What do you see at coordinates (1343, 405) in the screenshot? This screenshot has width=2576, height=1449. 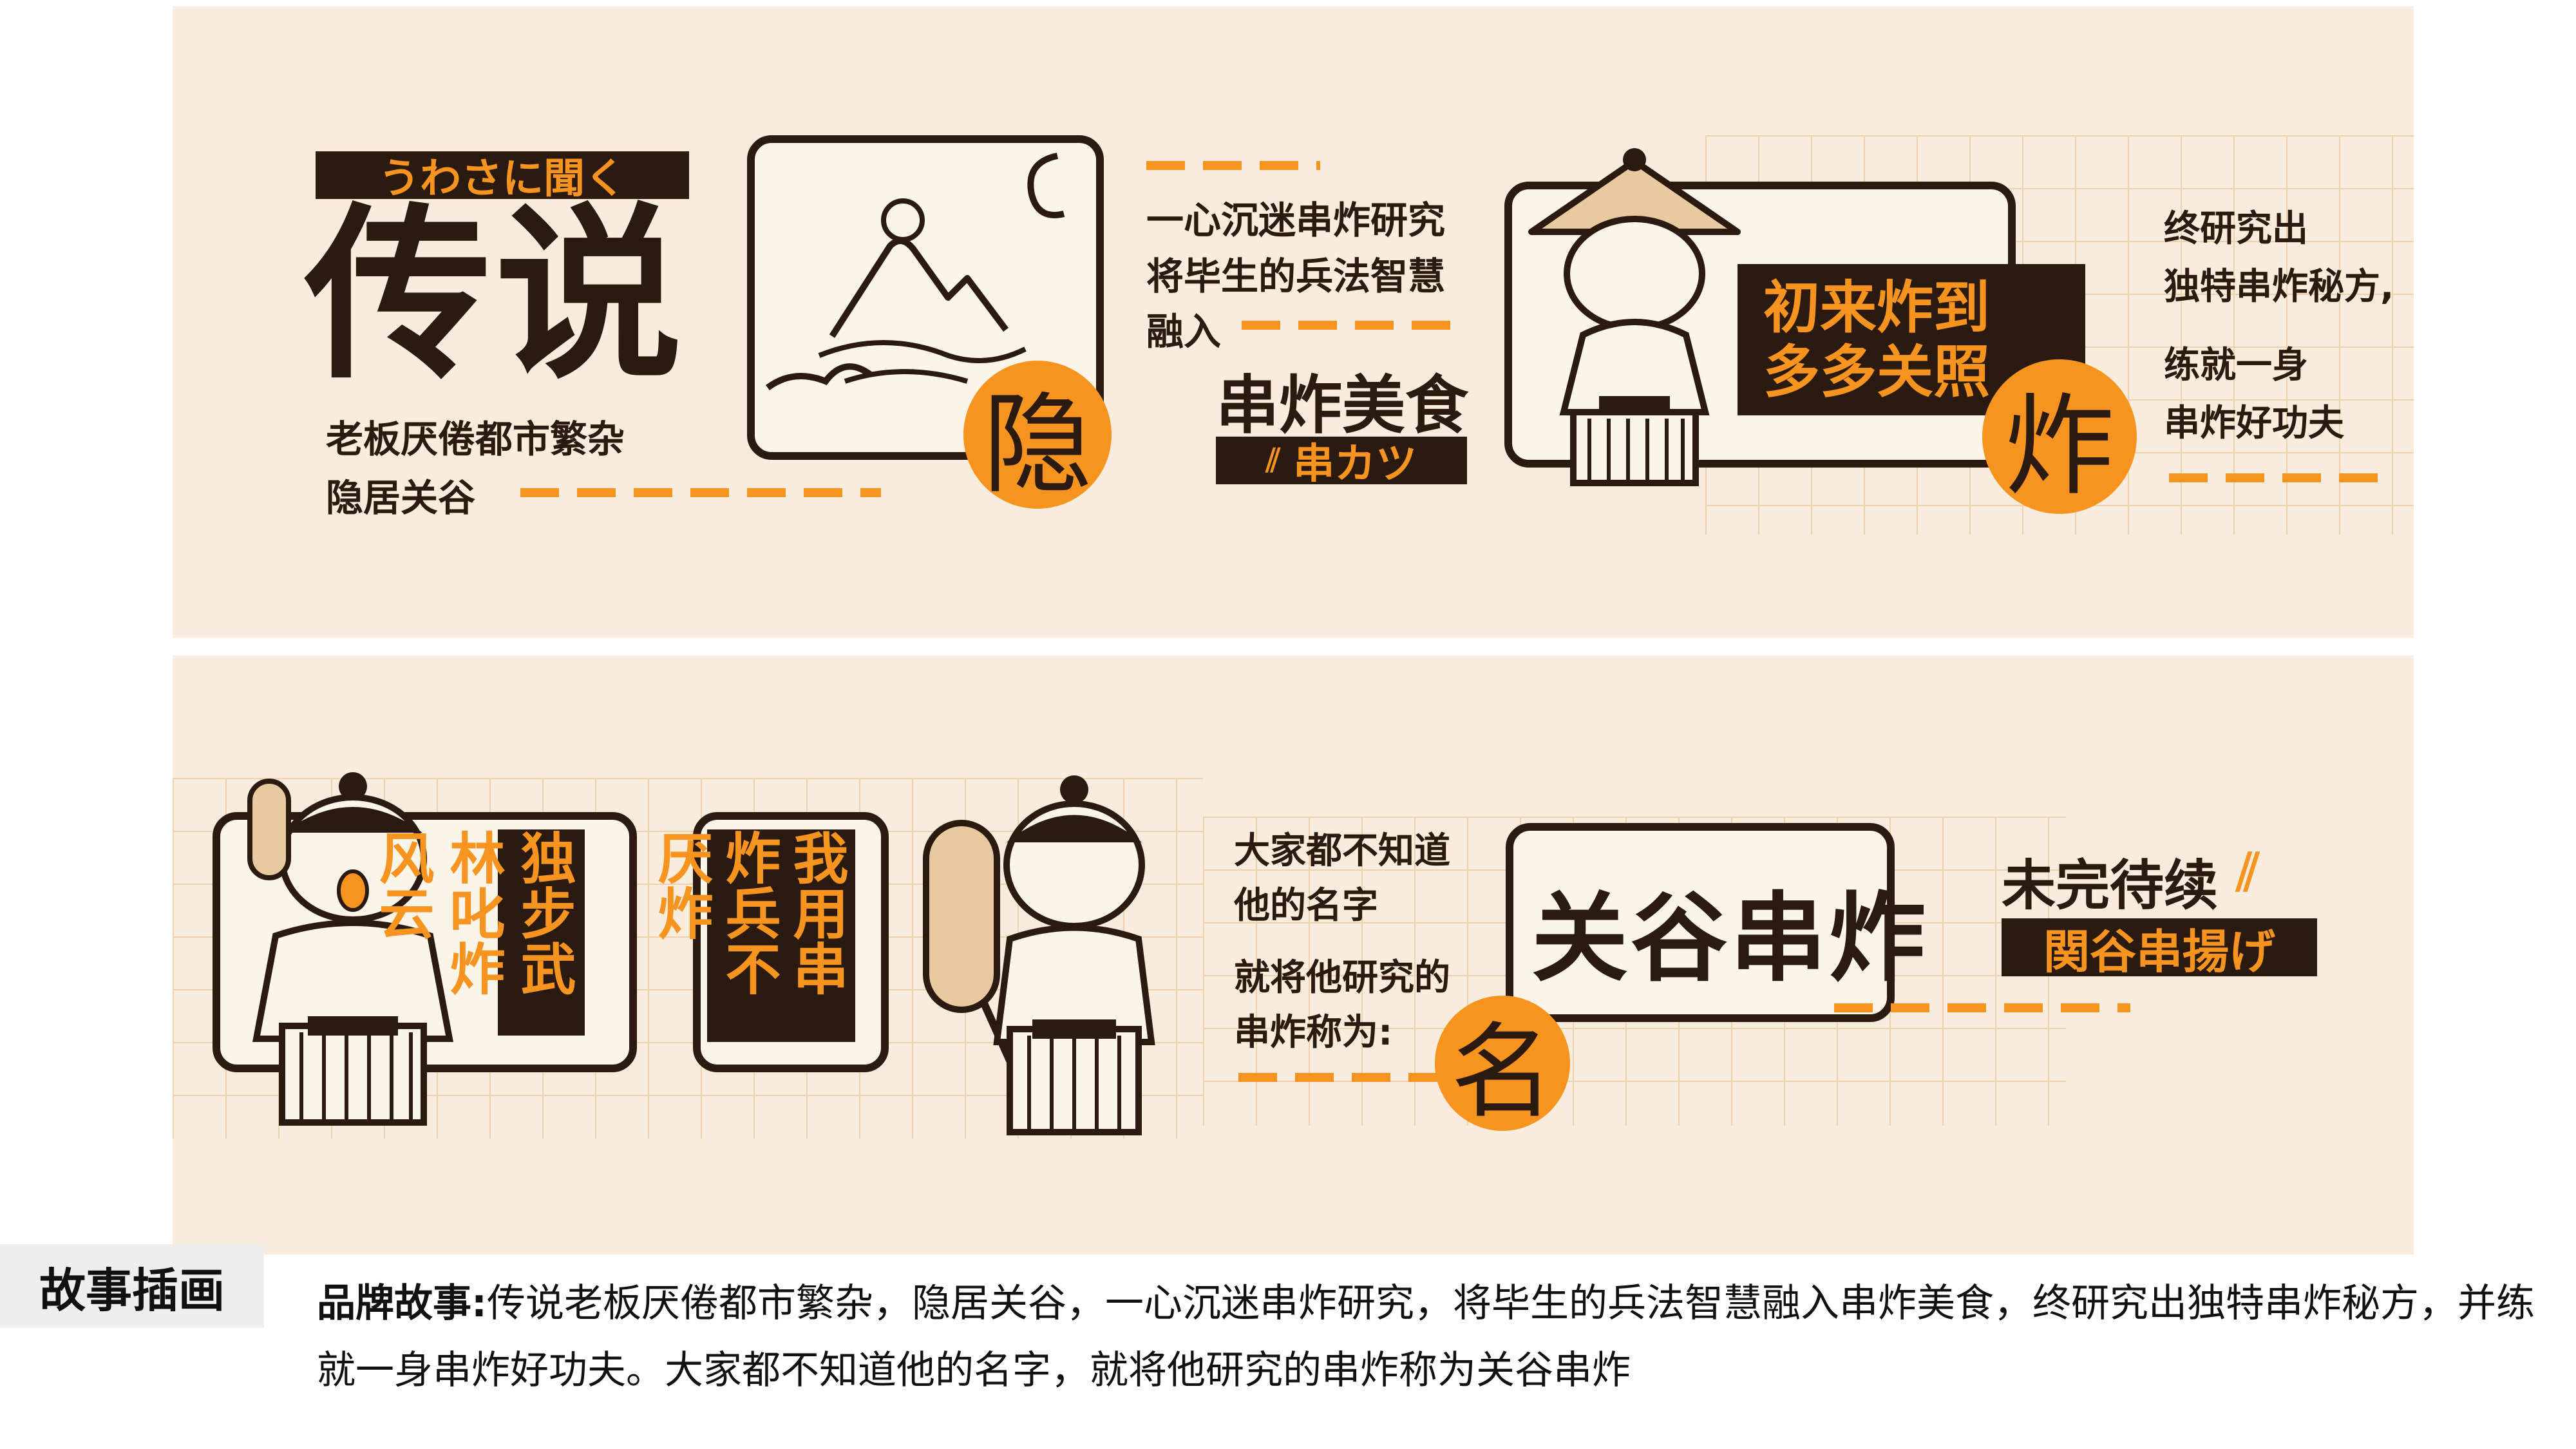 I see `mid-heading: 串炸美食` at bounding box center [1343, 405].